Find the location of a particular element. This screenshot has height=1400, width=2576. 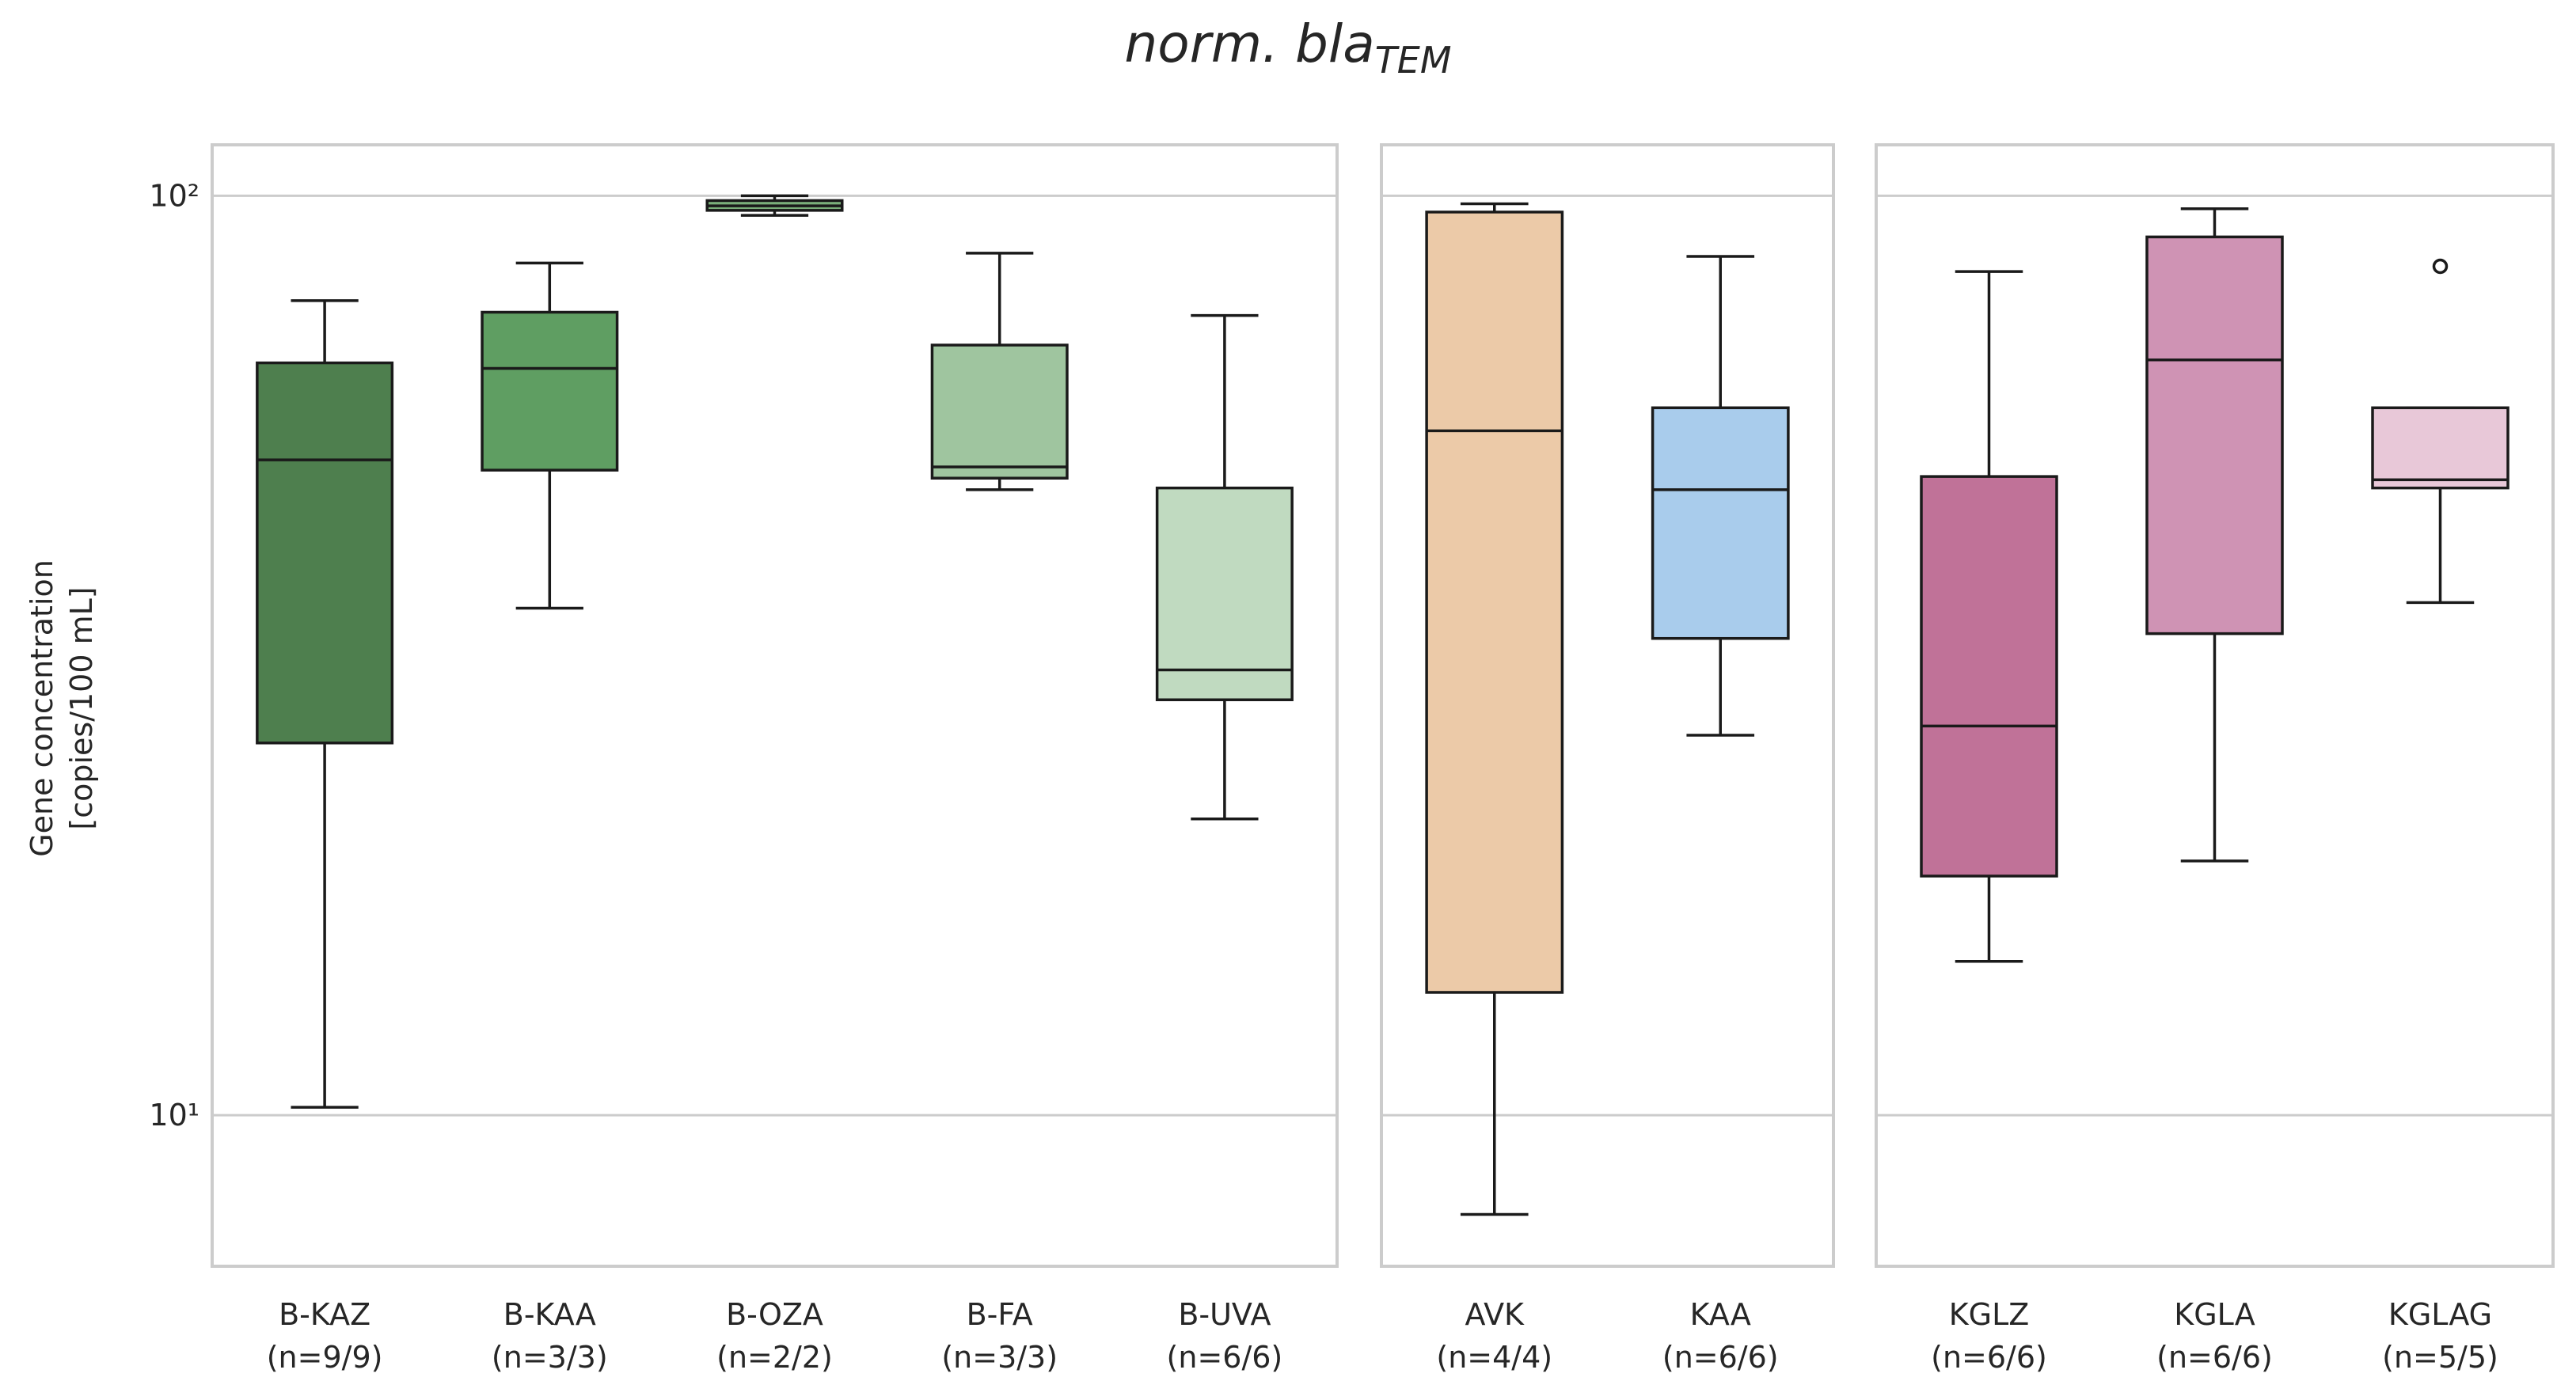

x-tick-sublabel: (n=9/9) is located at coordinates (325, 1357).